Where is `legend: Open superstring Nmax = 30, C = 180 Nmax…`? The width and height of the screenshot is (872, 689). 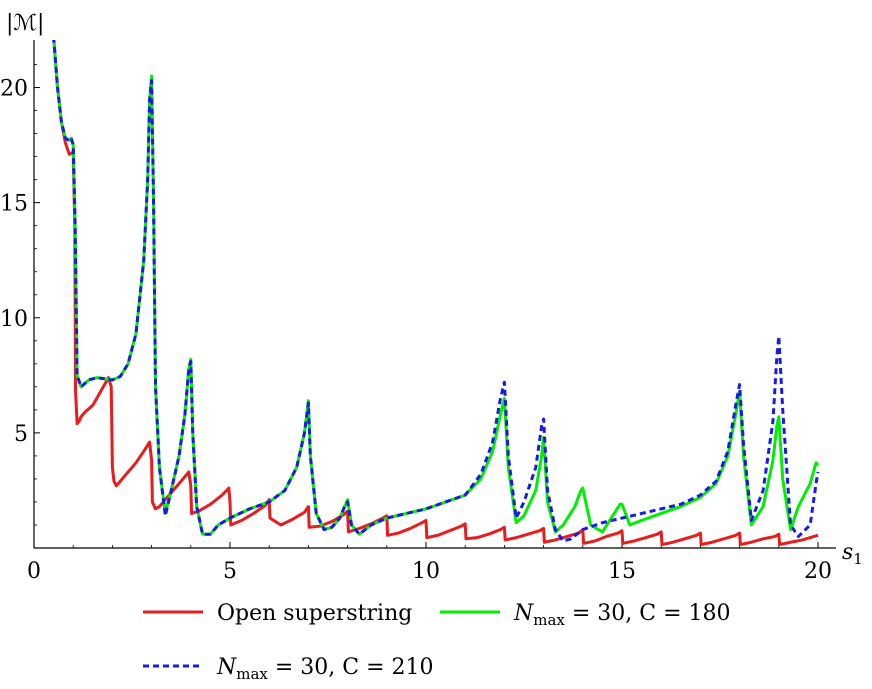
legend: Open superstring Nmax = 30, C = 180 Nmax… is located at coordinates (437, 642).